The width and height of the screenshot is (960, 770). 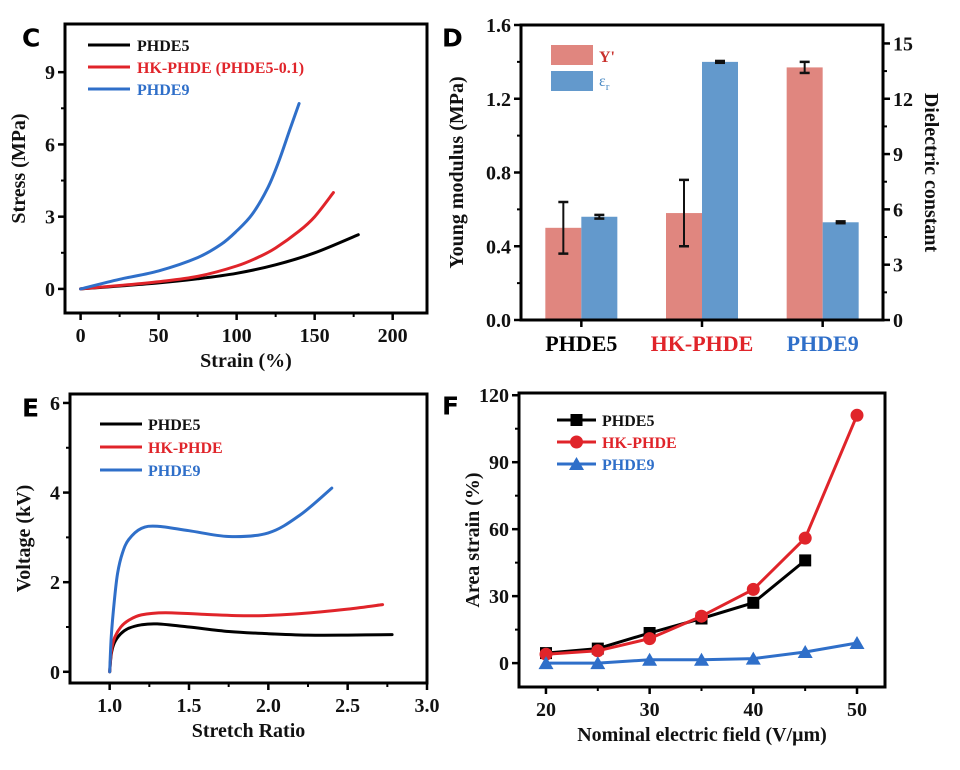 I want to click on y-tick-label: 2, so click(x=55, y=583).